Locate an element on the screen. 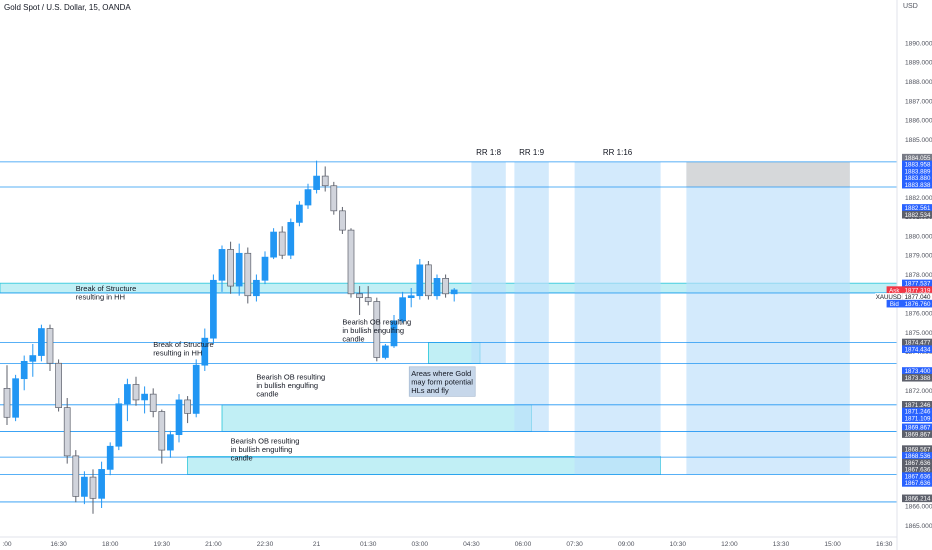 This screenshot has width=932, height=550. currency-label: USD is located at coordinates (910, 6).